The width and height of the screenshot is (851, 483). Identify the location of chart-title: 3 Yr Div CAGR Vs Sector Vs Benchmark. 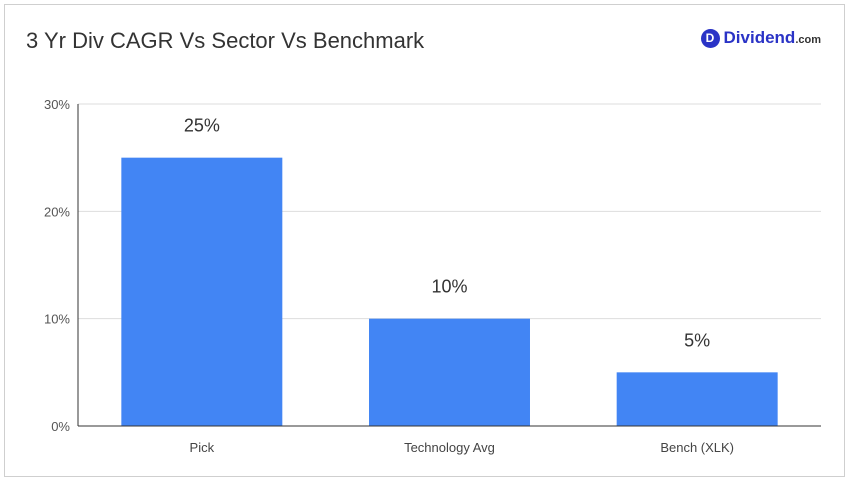
(225, 40).